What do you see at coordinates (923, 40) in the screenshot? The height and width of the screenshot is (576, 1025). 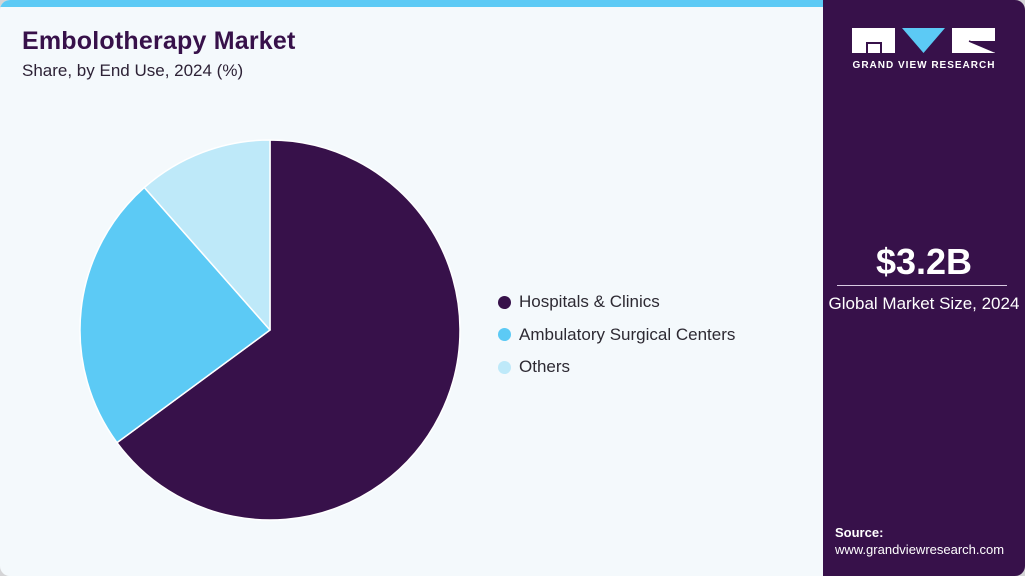 I see `grand-view-research-logo-icon` at bounding box center [923, 40].